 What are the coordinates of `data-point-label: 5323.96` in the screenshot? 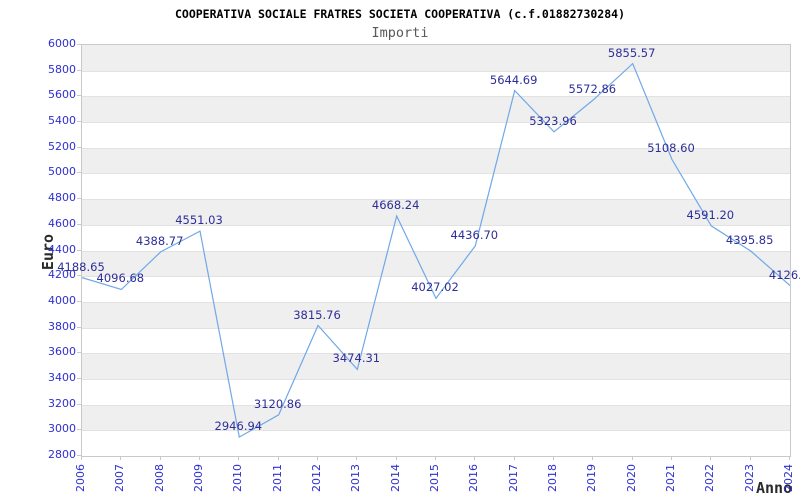 It's located at (553, 120).